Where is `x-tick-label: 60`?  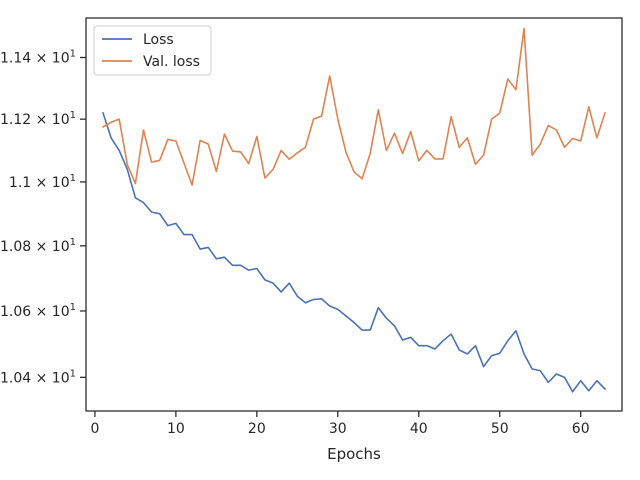
x-tick-label: 60 is located at coordinates (581, 429).